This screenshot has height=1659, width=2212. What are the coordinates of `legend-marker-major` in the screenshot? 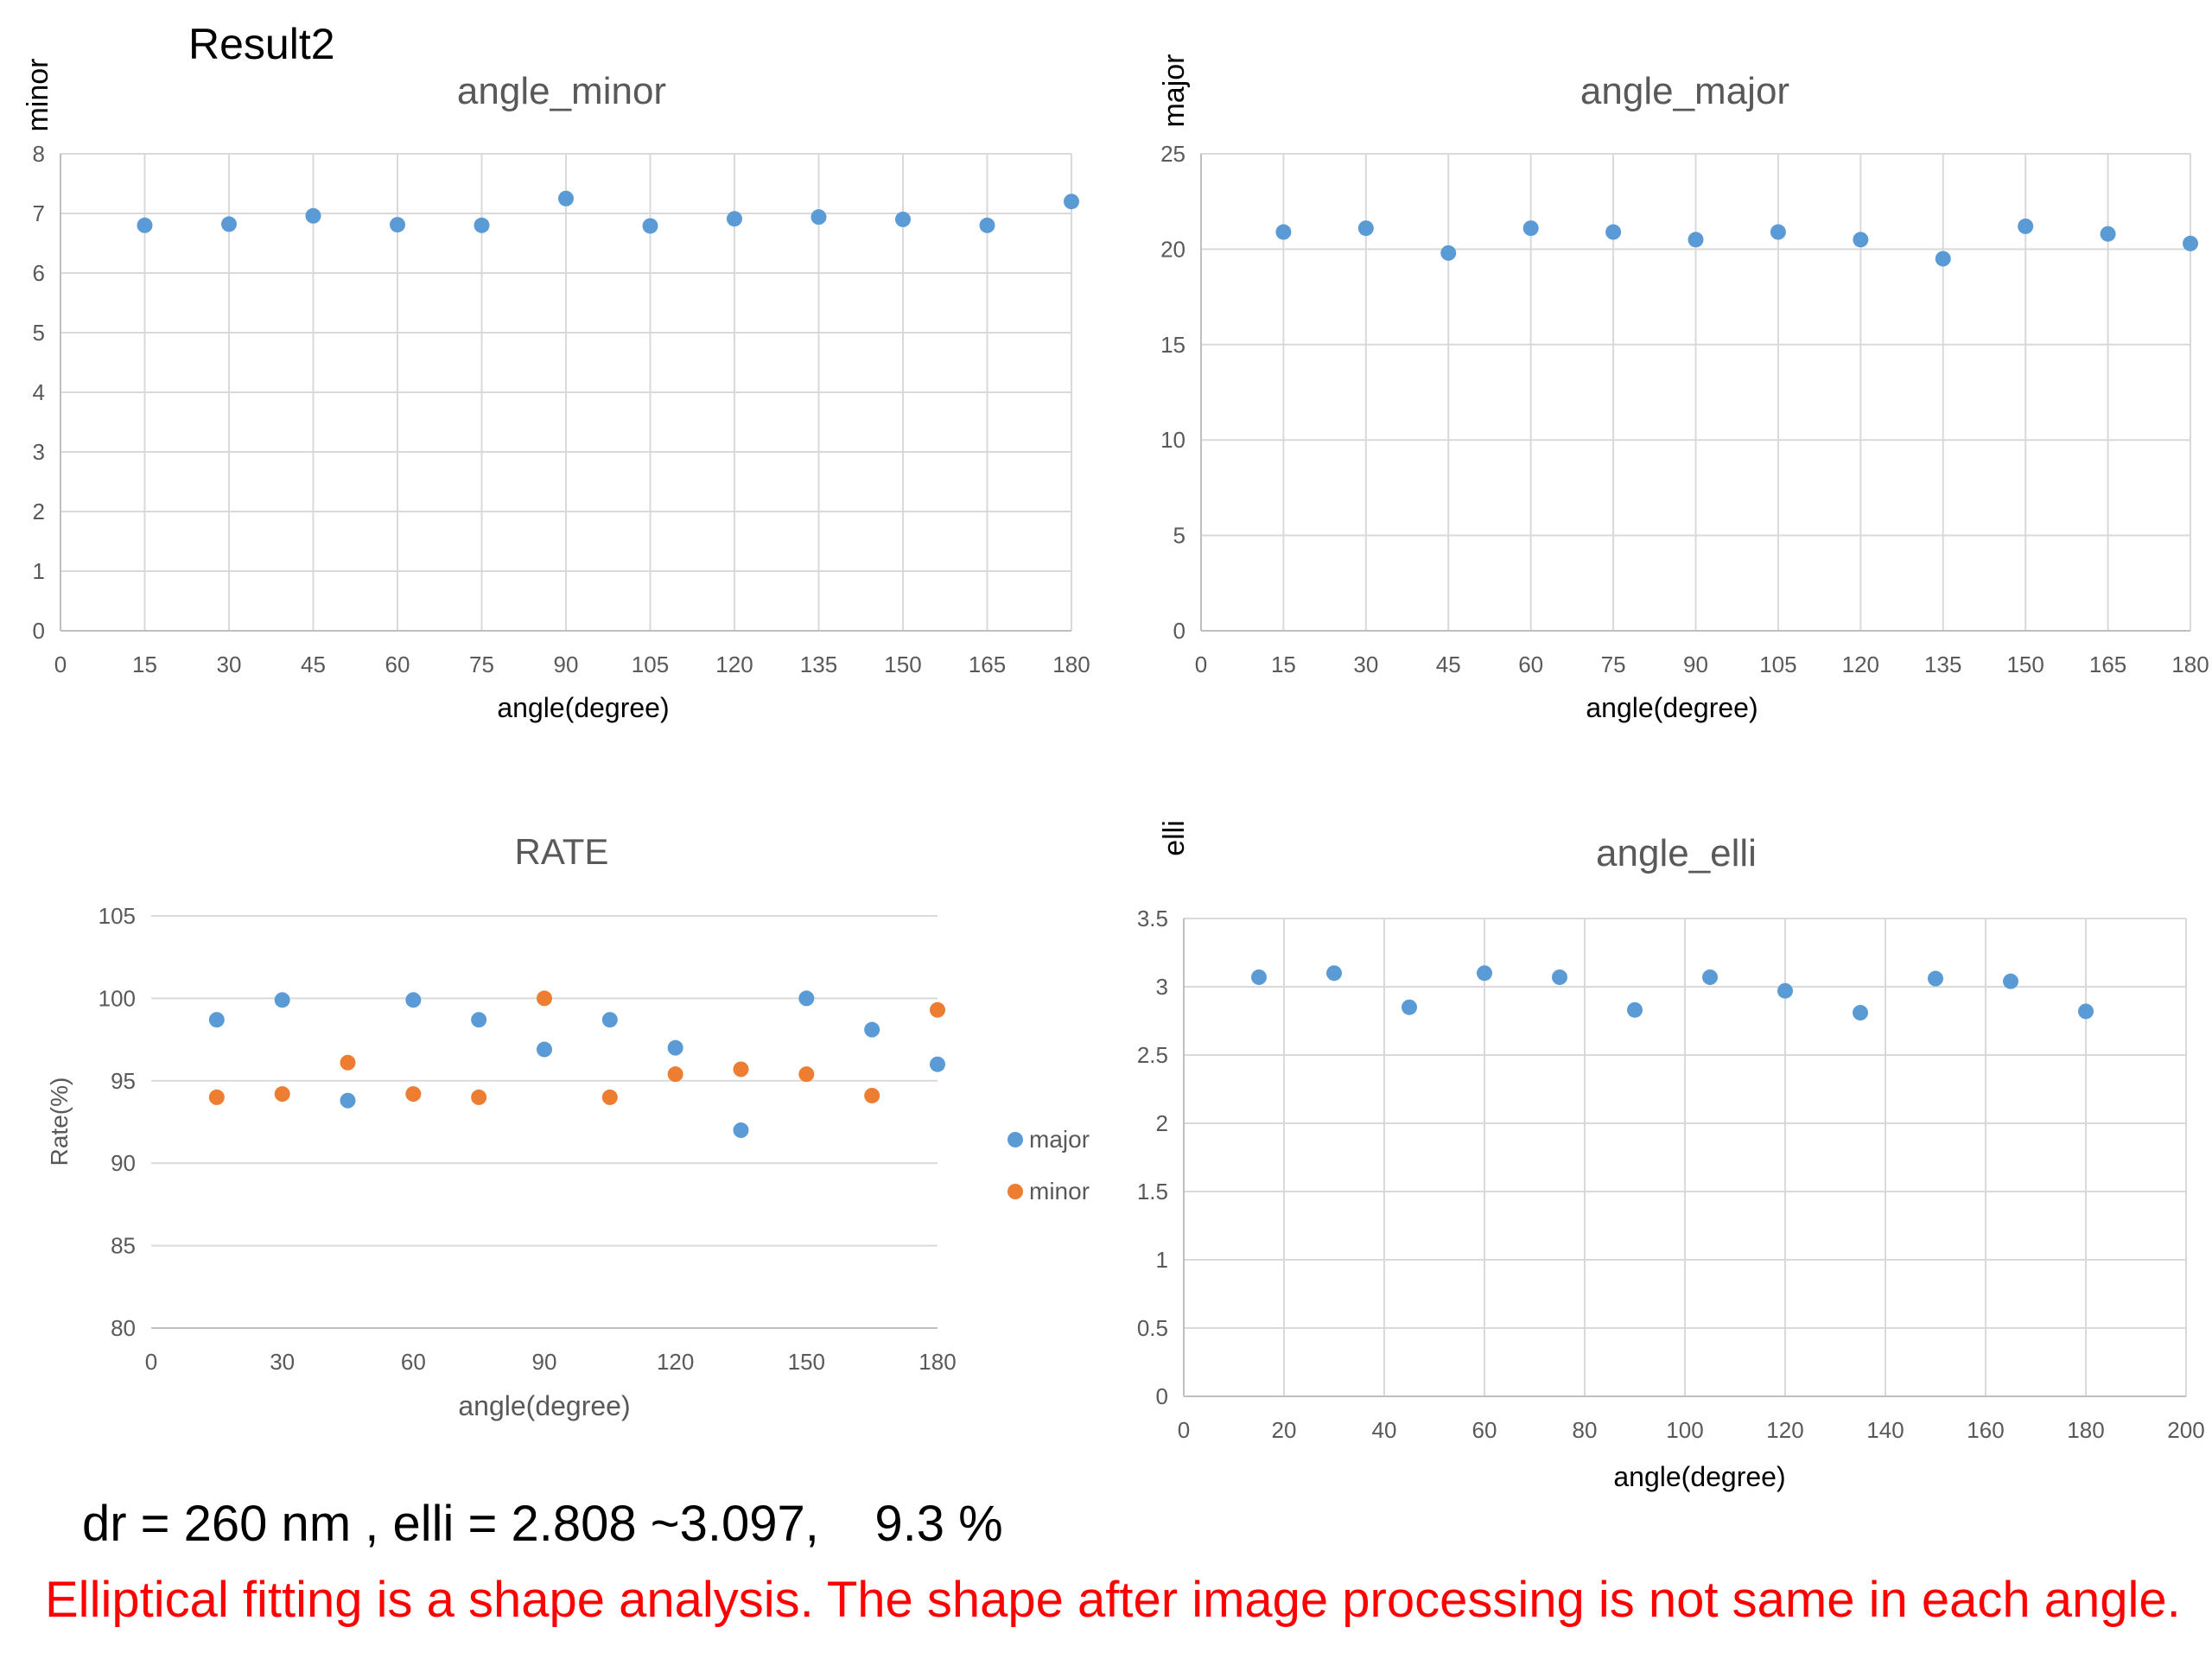 It's located at (1015, 1139).